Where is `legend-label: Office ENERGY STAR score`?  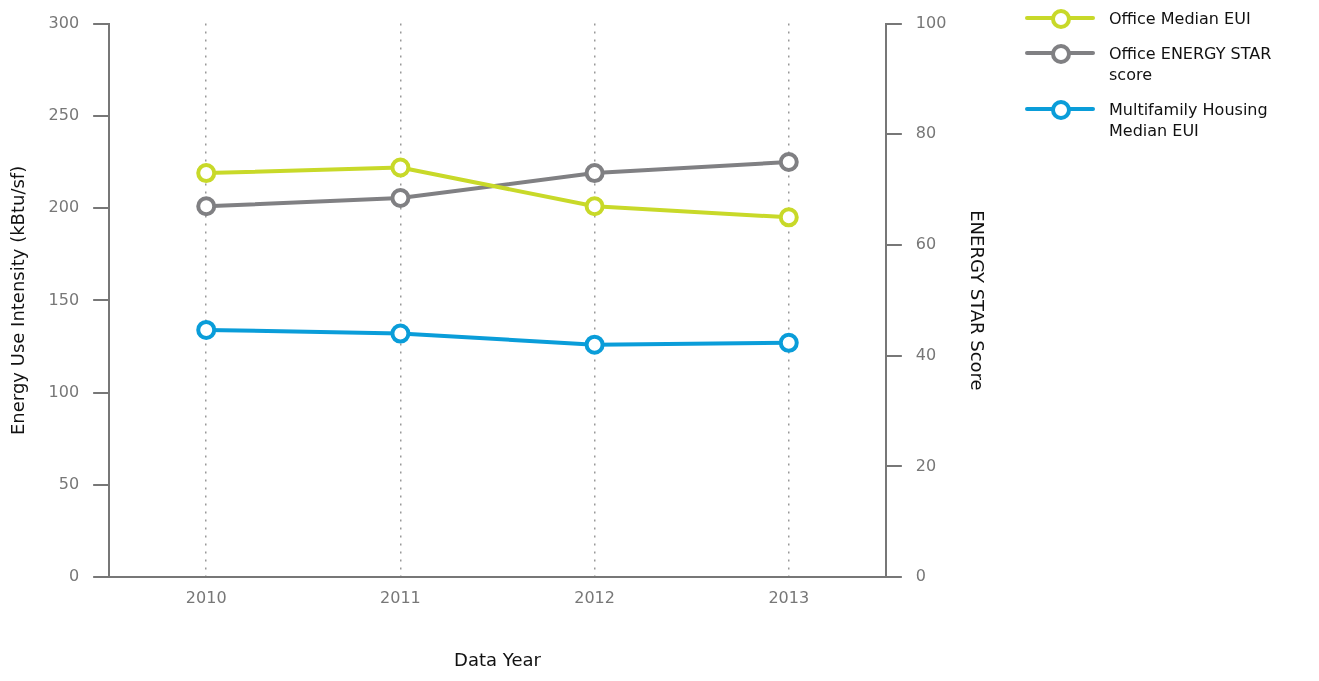 legend-label: Office ENERGY STAR score is located at coordinates (1191, 64).